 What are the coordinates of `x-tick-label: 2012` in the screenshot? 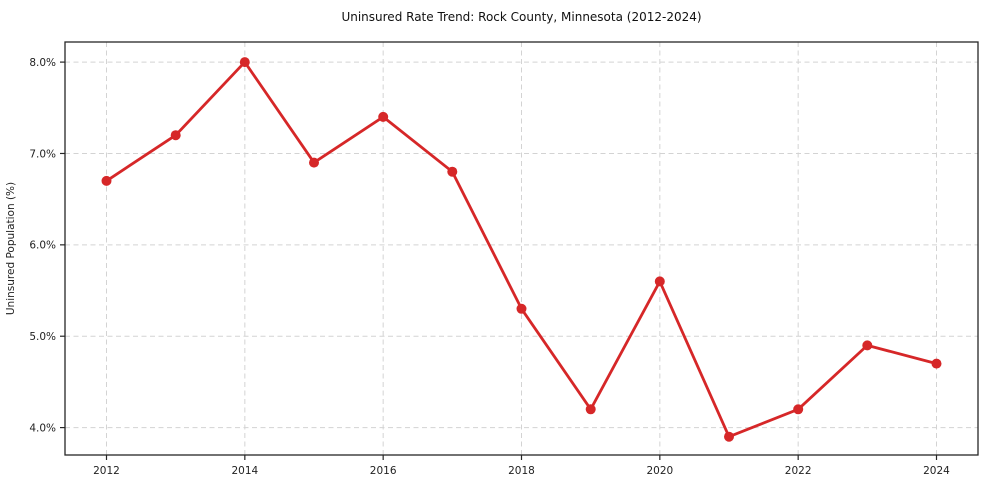 It's located at (106, 471).